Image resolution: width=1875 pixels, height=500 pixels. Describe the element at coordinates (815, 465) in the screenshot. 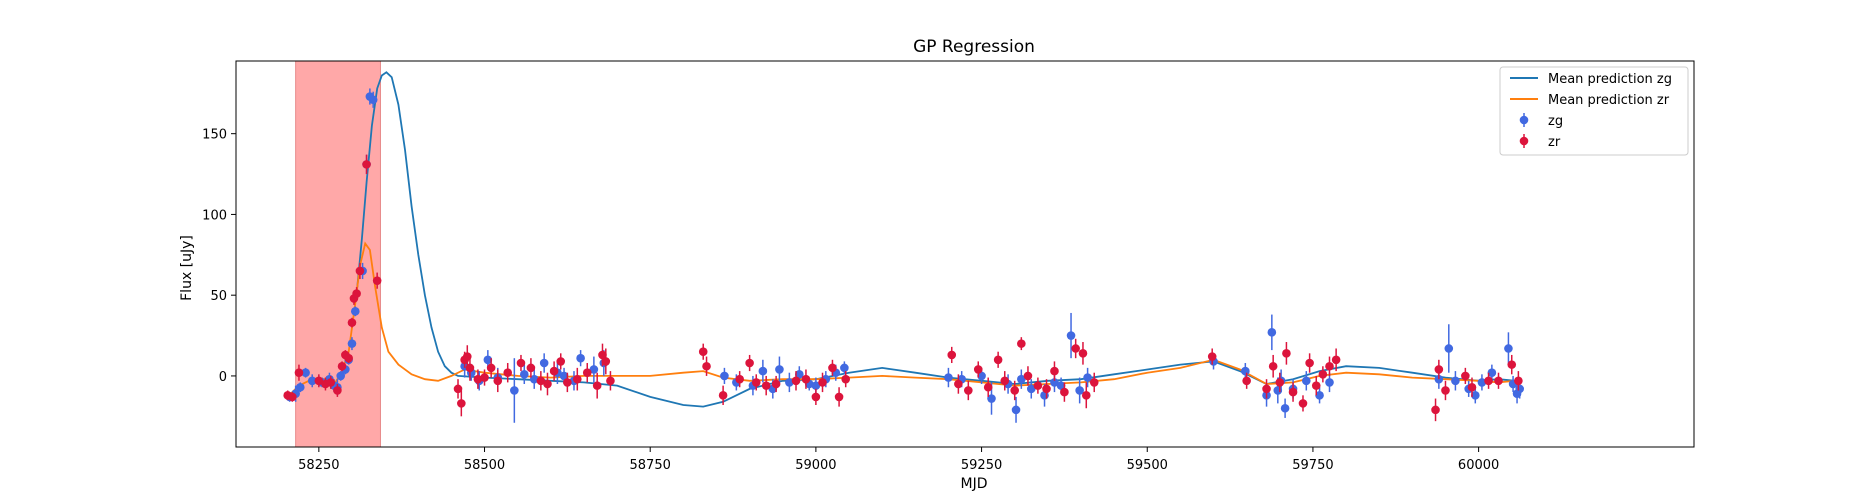

I see `x-tick-label: 59000` at that location.